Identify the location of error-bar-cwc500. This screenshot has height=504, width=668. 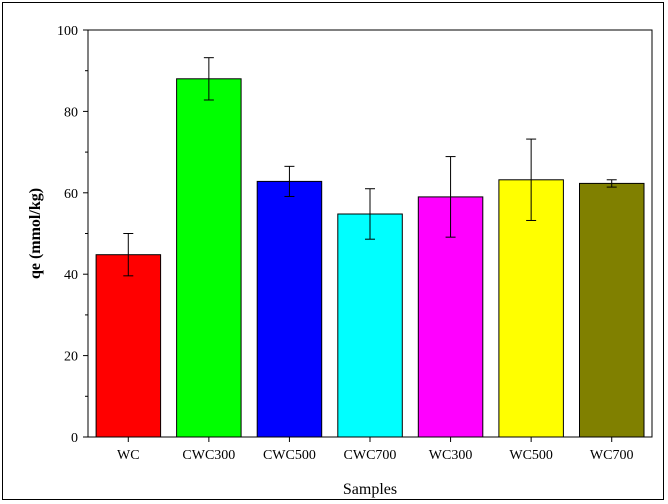
(289, 181).